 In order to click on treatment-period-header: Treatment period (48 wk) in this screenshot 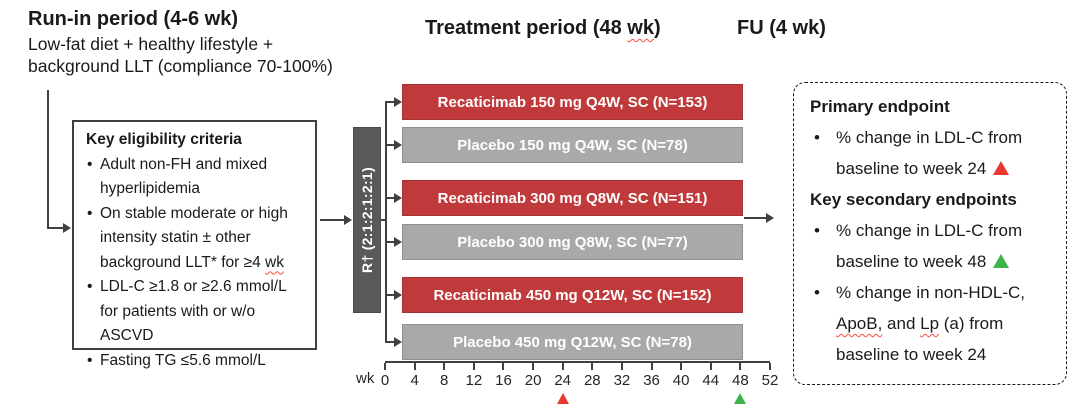, I will do `click(543, 28)`.